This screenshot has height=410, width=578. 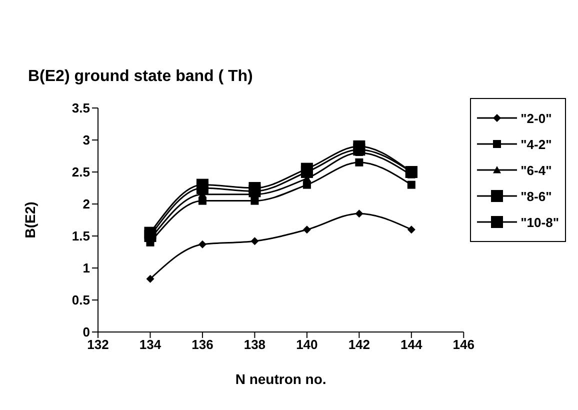 What do you see at coordinates (140, 77) in the screenshot?
I see `chart-title: B(E2) ground state band ( Th)` at bounding box center [140, 77].